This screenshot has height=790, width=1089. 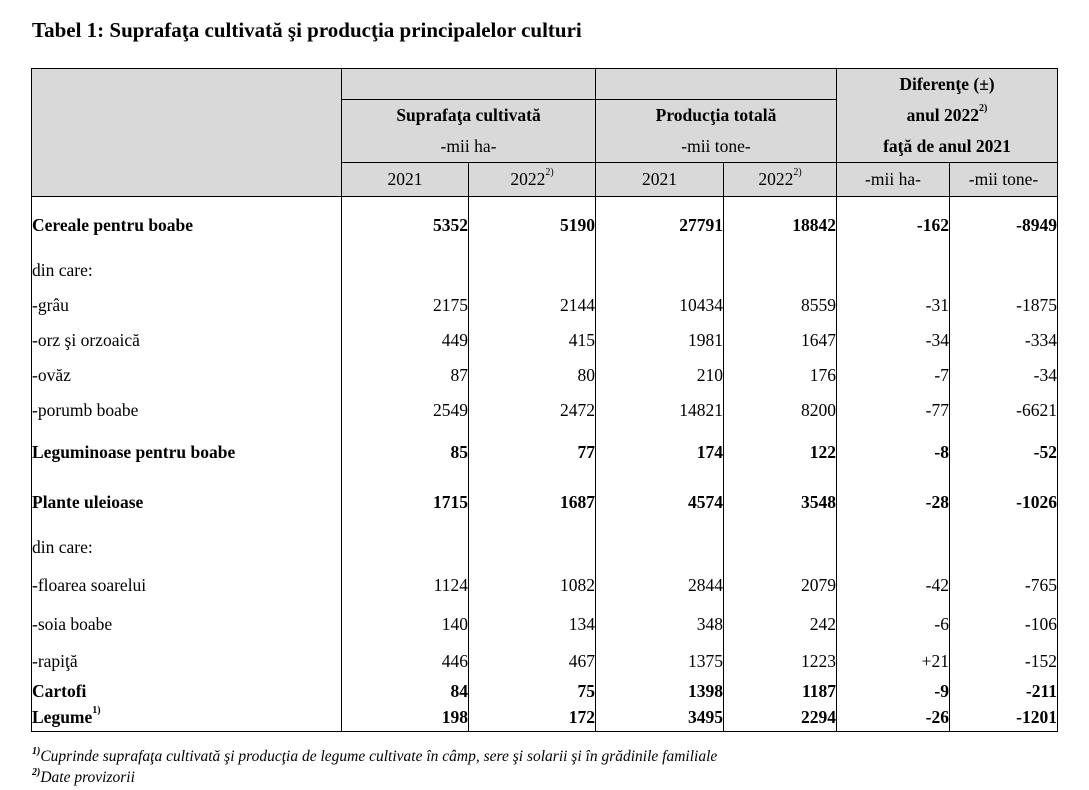 I want to click on table-row: Plante uleioase 1715 1687 4574 3548 -28 -1026, so click(x=544, y=502).